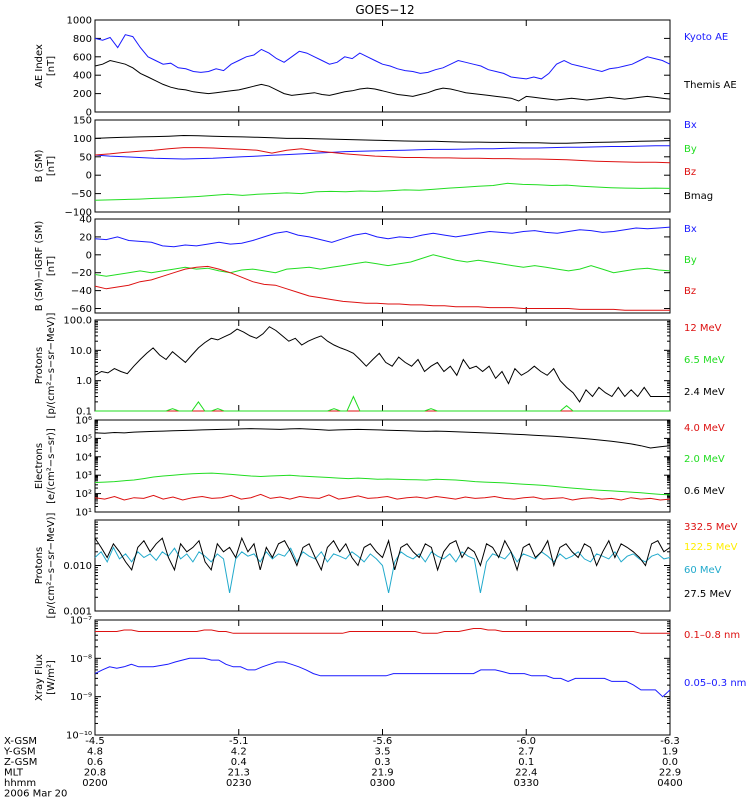  Describe the element at coordinates (526, 783) in the screenshot. I see `footer-value: 0330` at that location.